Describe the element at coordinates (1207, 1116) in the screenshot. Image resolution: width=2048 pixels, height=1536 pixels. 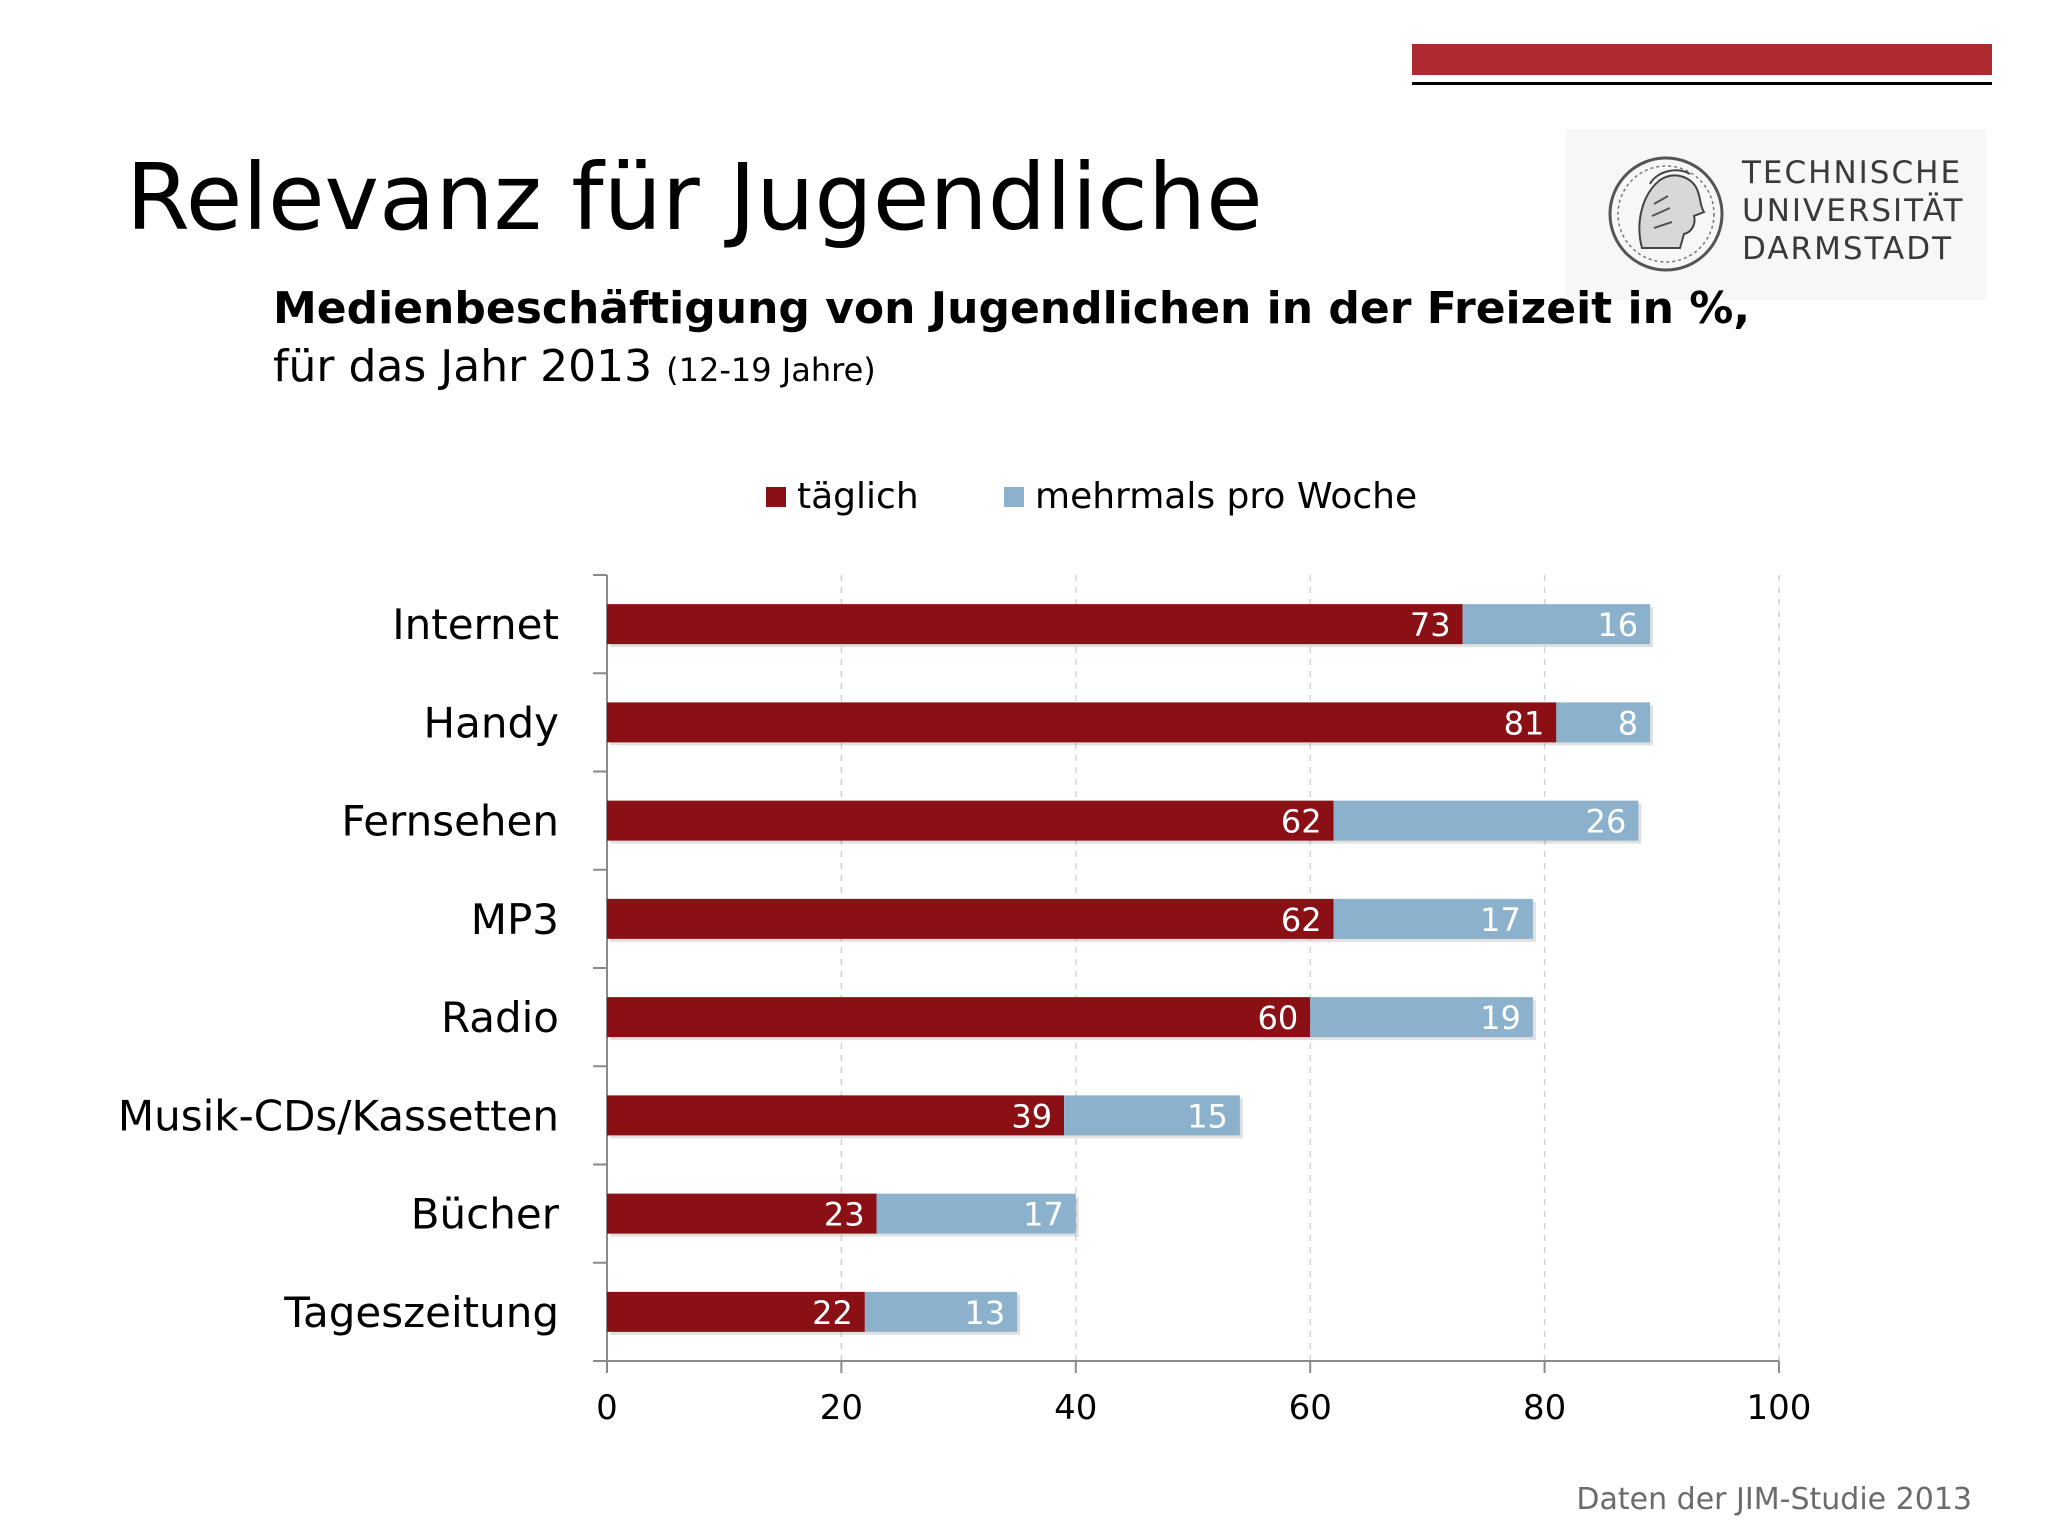
I see `data-label: 15` at that location.